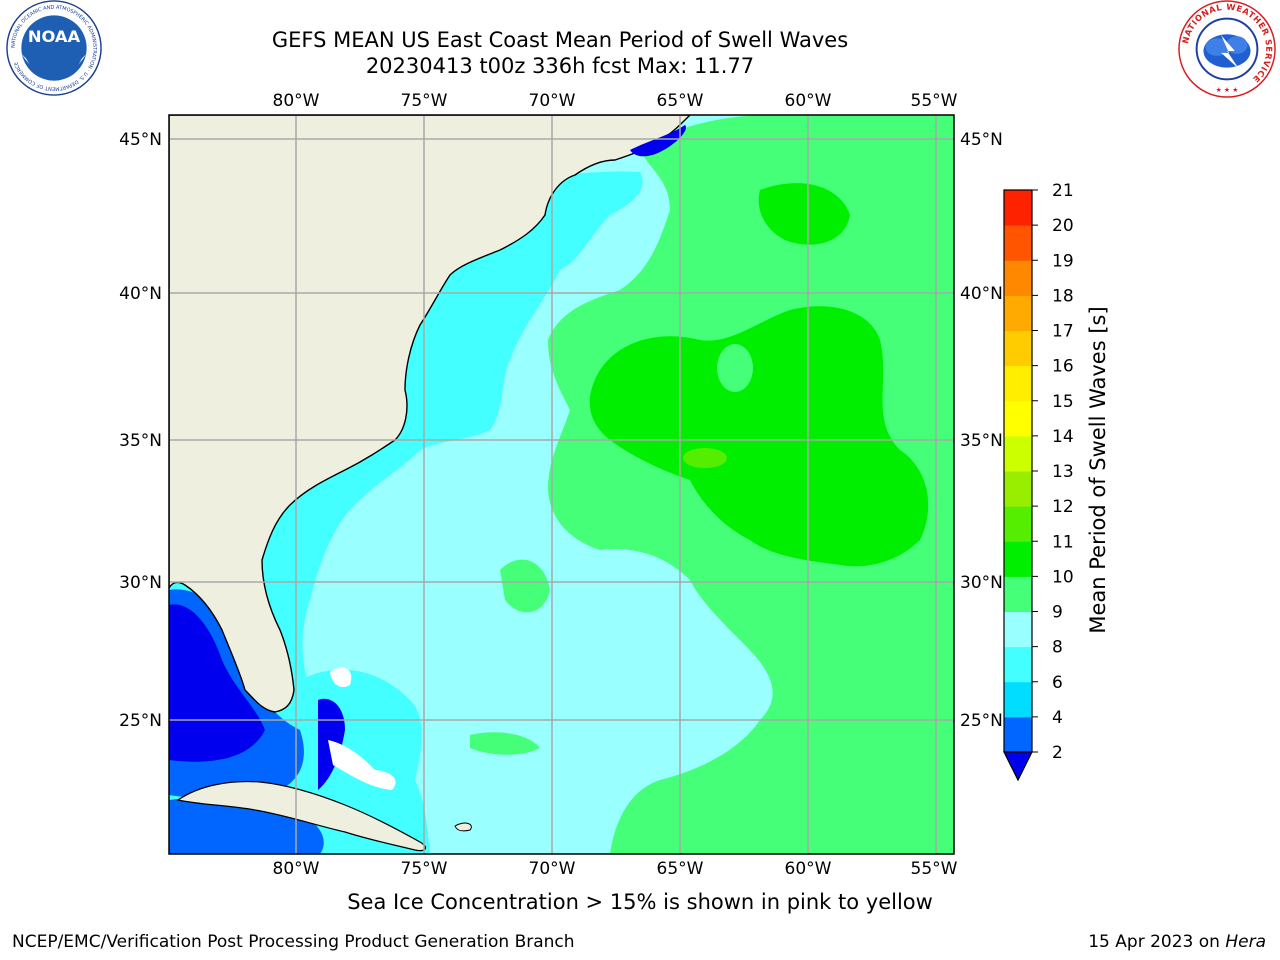 Image resolution: width=1280 pixels, height=960 pixels. Describe the element at coordinates (981, 294) in the screenshot. I see `lat-tick-right: 40°N` at that location.